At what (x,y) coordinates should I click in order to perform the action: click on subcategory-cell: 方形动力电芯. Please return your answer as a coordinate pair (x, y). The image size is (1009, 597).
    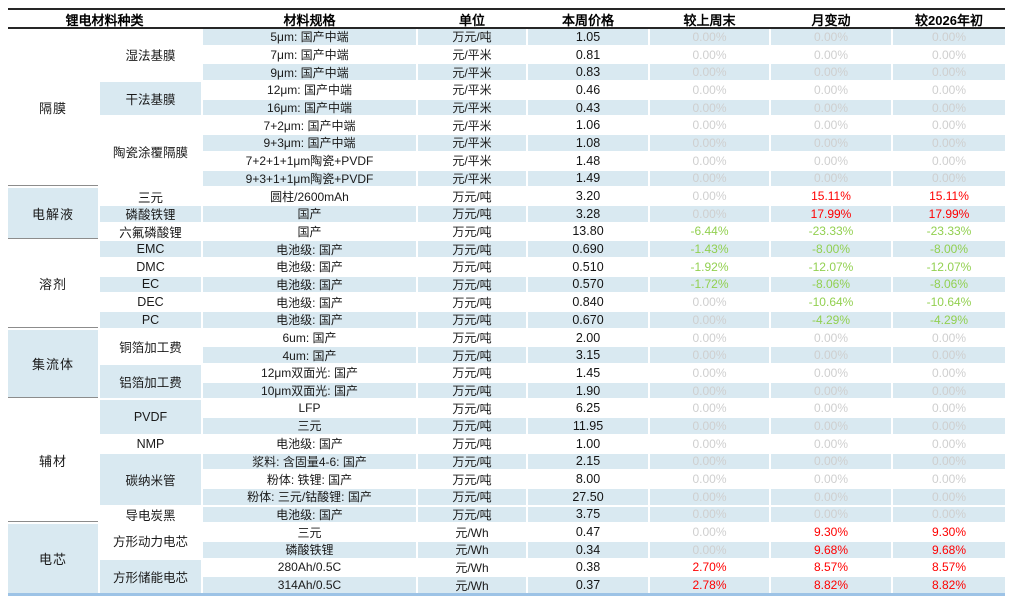
    Looking at the image, I should click on (150, 542).